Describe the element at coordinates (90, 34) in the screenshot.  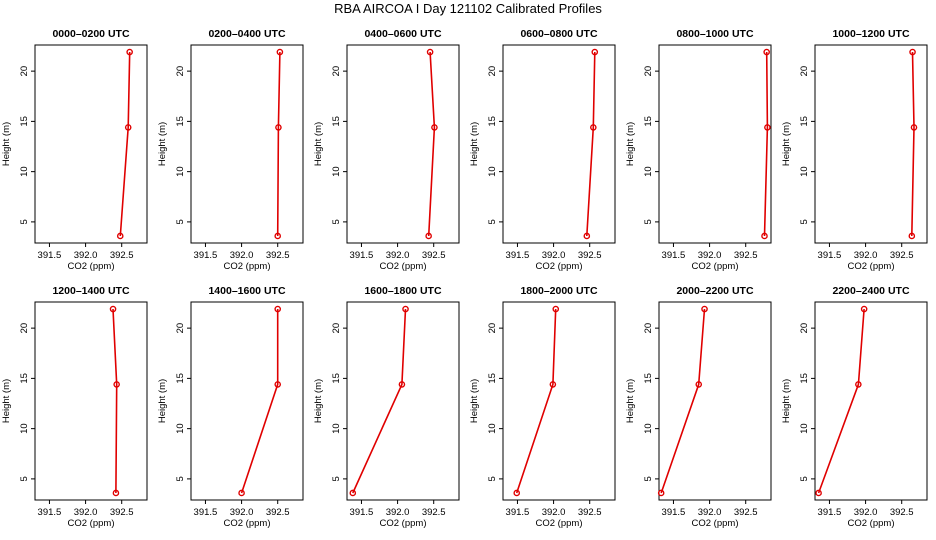
I see `panel-title: 0000–0200 UTC` at that location.